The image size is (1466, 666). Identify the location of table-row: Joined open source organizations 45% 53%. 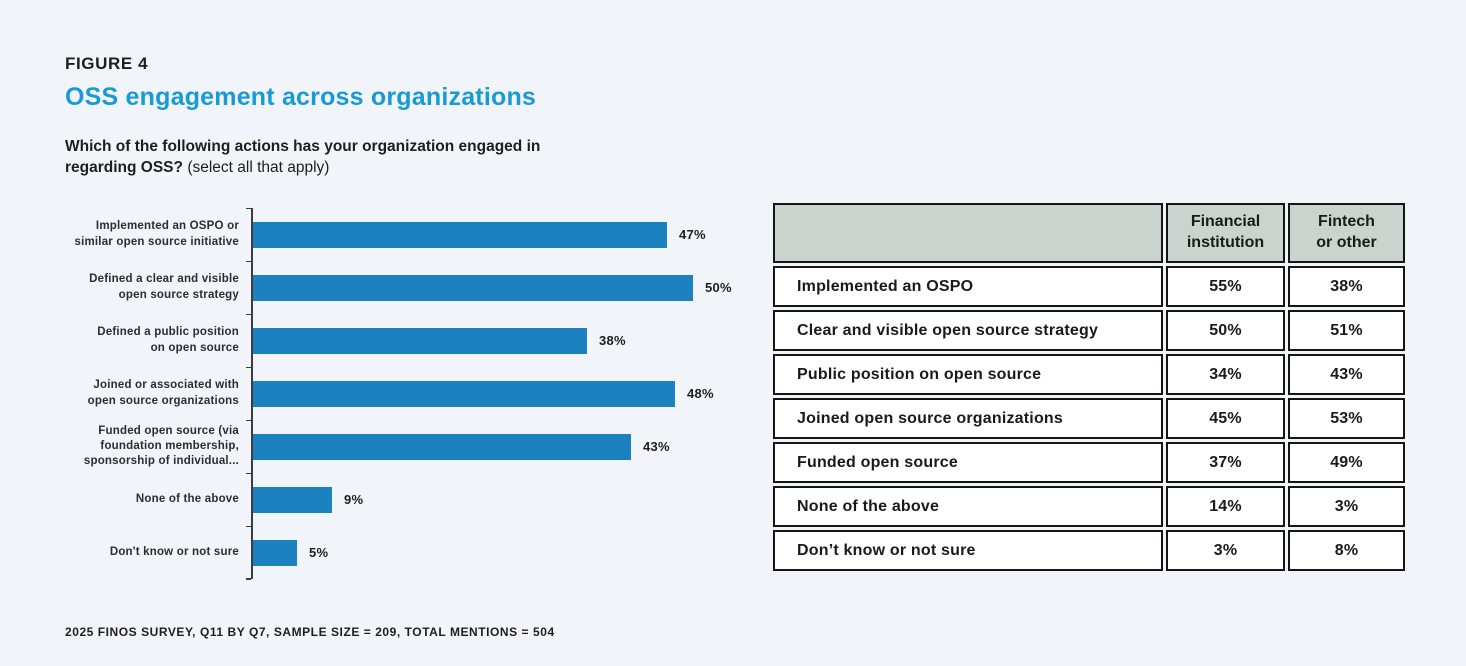
(1089, 418).